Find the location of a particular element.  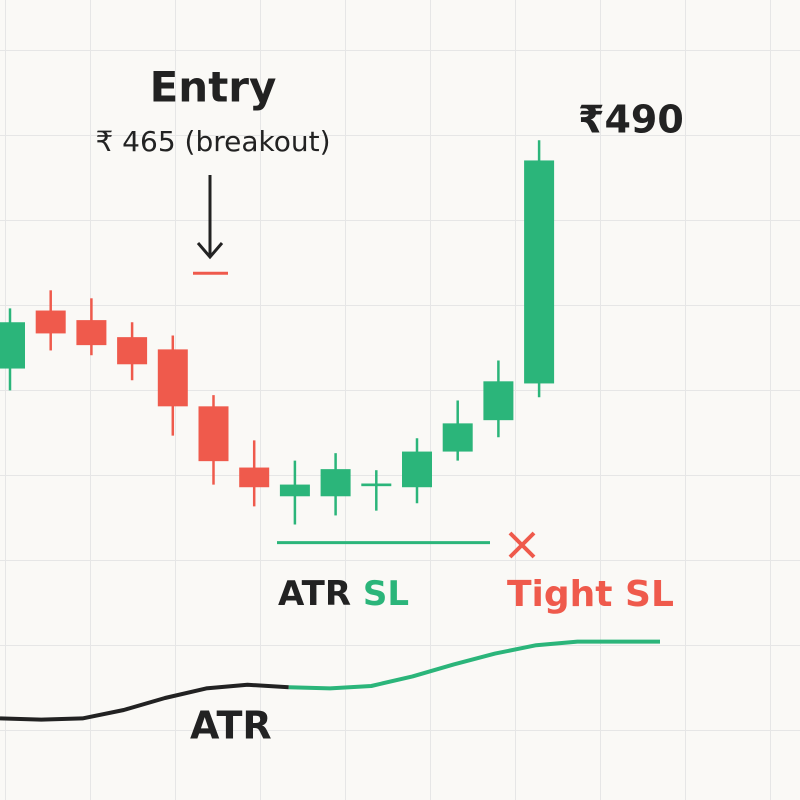

atr-sl-label-atr: ATR is located at coordinates (314, 594).